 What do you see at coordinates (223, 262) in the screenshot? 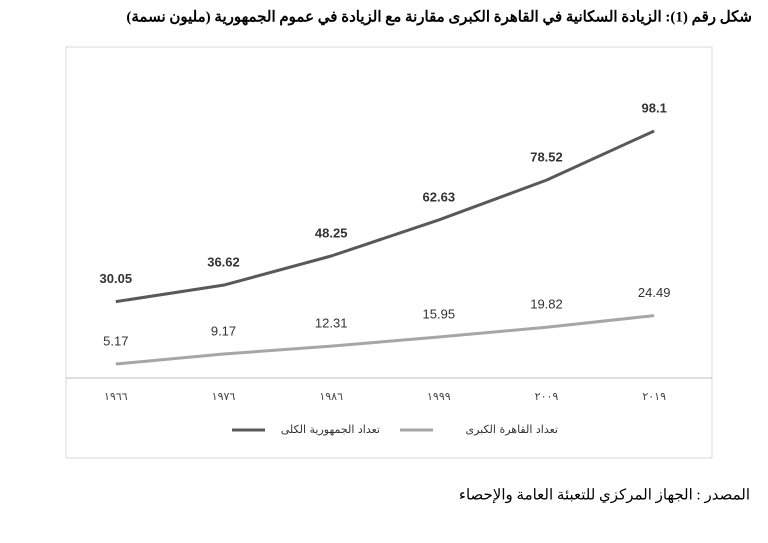
I see `data-label: 36.62` at bounding box center [223, 262].